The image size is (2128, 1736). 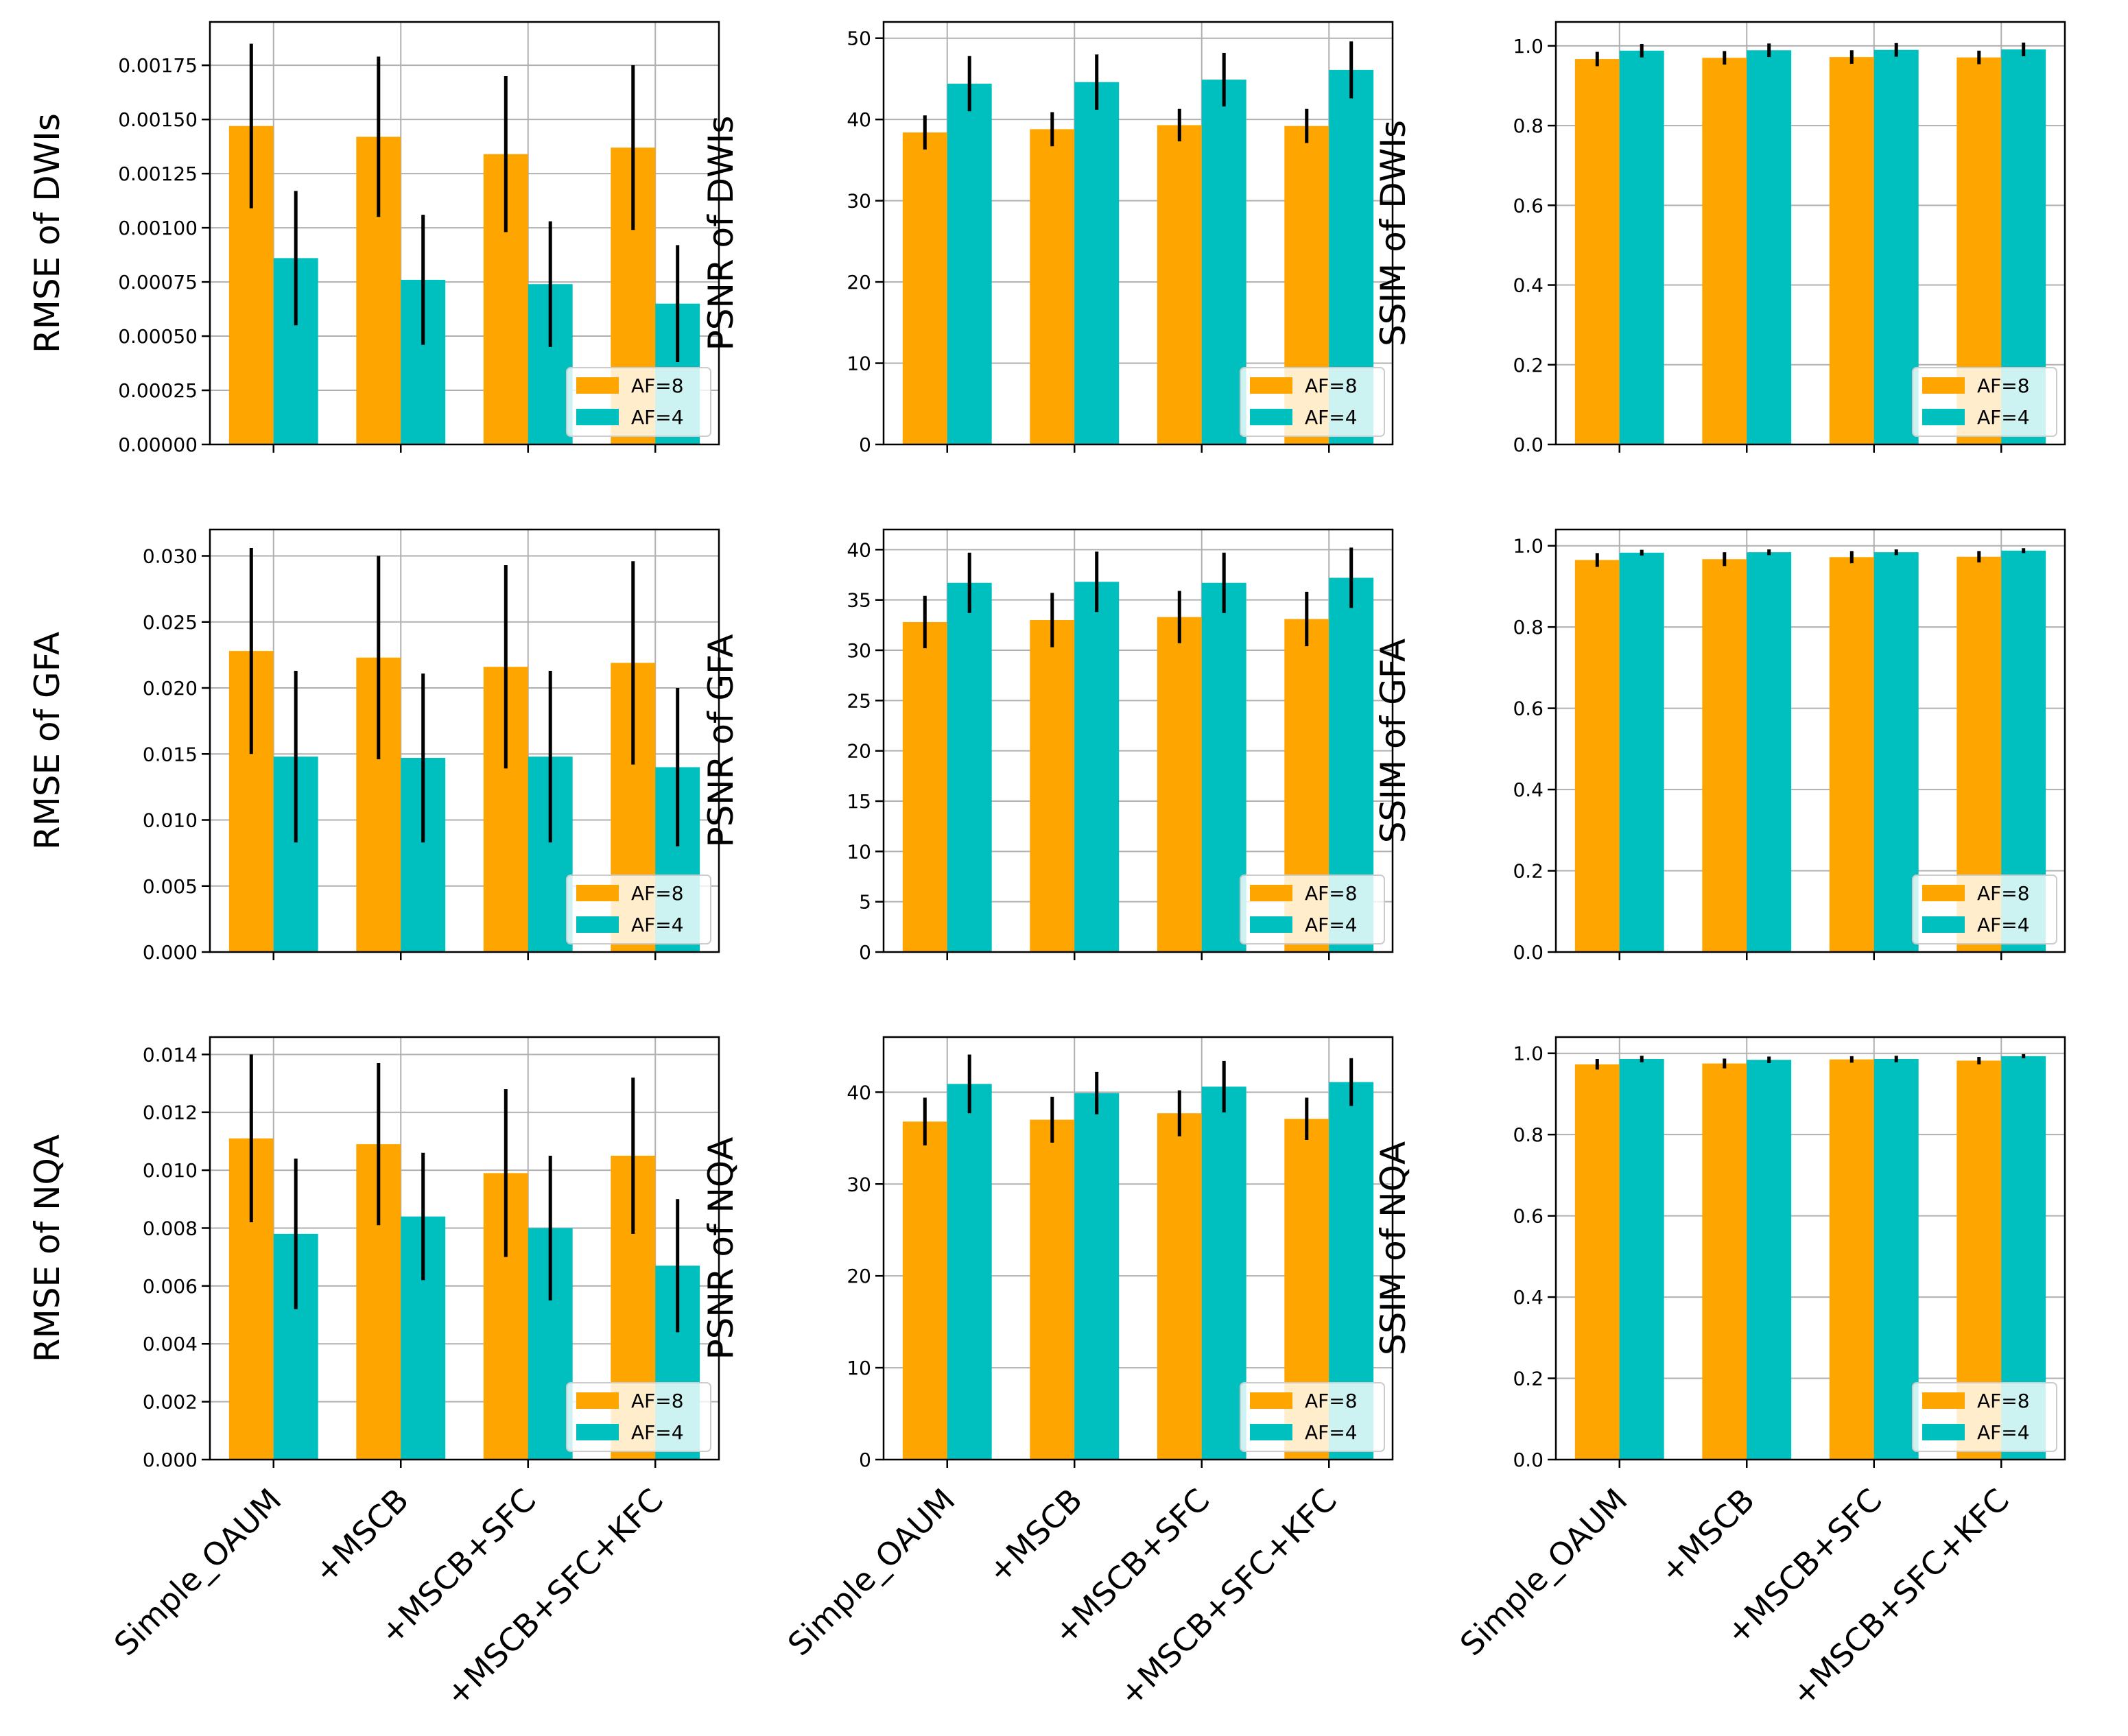 I want to click on subplot-6: 0.0 0.2 0.4 0.6 0.8 1.0 AF=8 AF=4 SSIM of GFA, so click(x=1719, y=746).